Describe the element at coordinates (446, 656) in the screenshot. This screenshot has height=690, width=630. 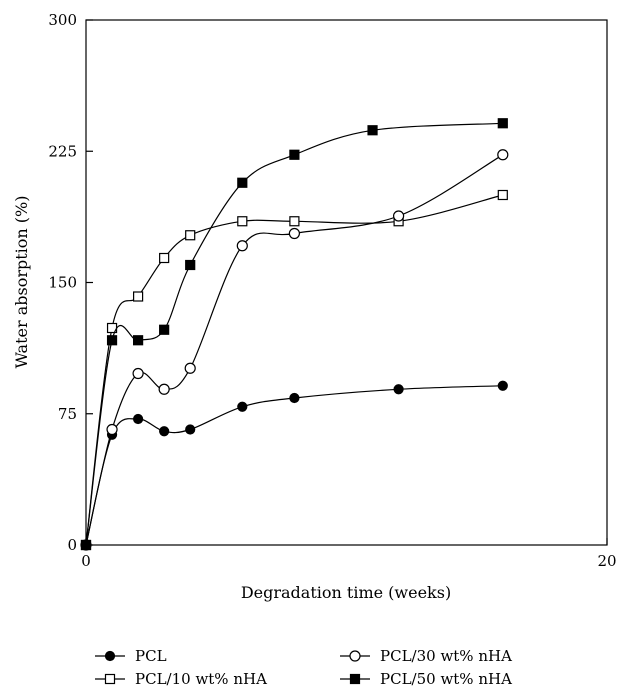
I see `legend-label: PCL/30 wt% nHA` at that location.